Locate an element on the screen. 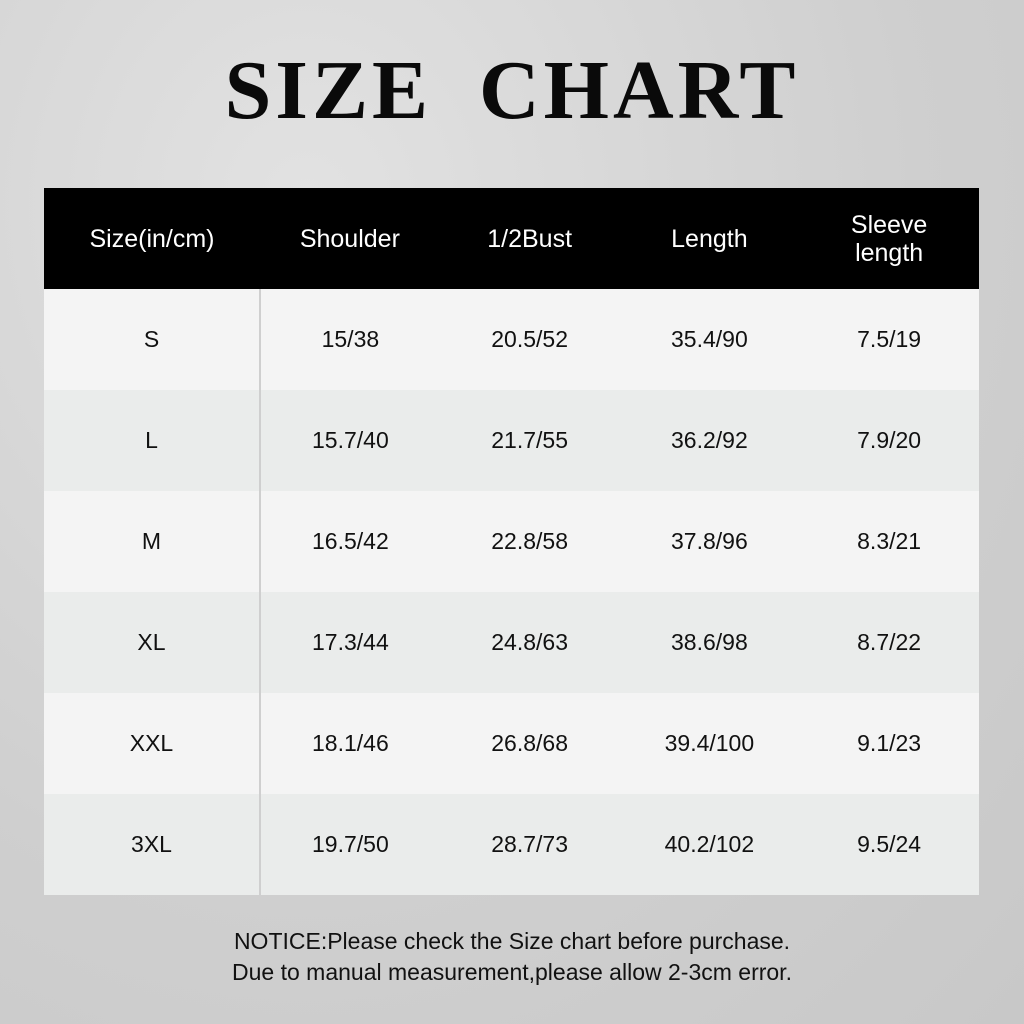 This screenshot has width=1024, height=1024. measurement-cell: 17.3/44 is located at coordinates (350, 642).